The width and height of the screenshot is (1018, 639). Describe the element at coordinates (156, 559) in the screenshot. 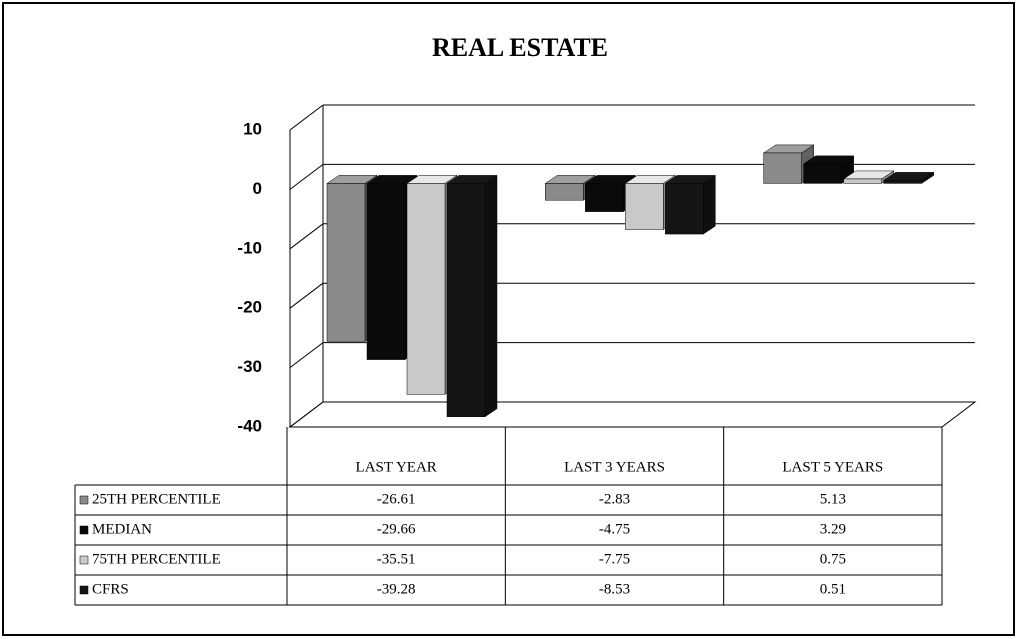

I see `legend-label: 75TH PERCENTILE` at that location.